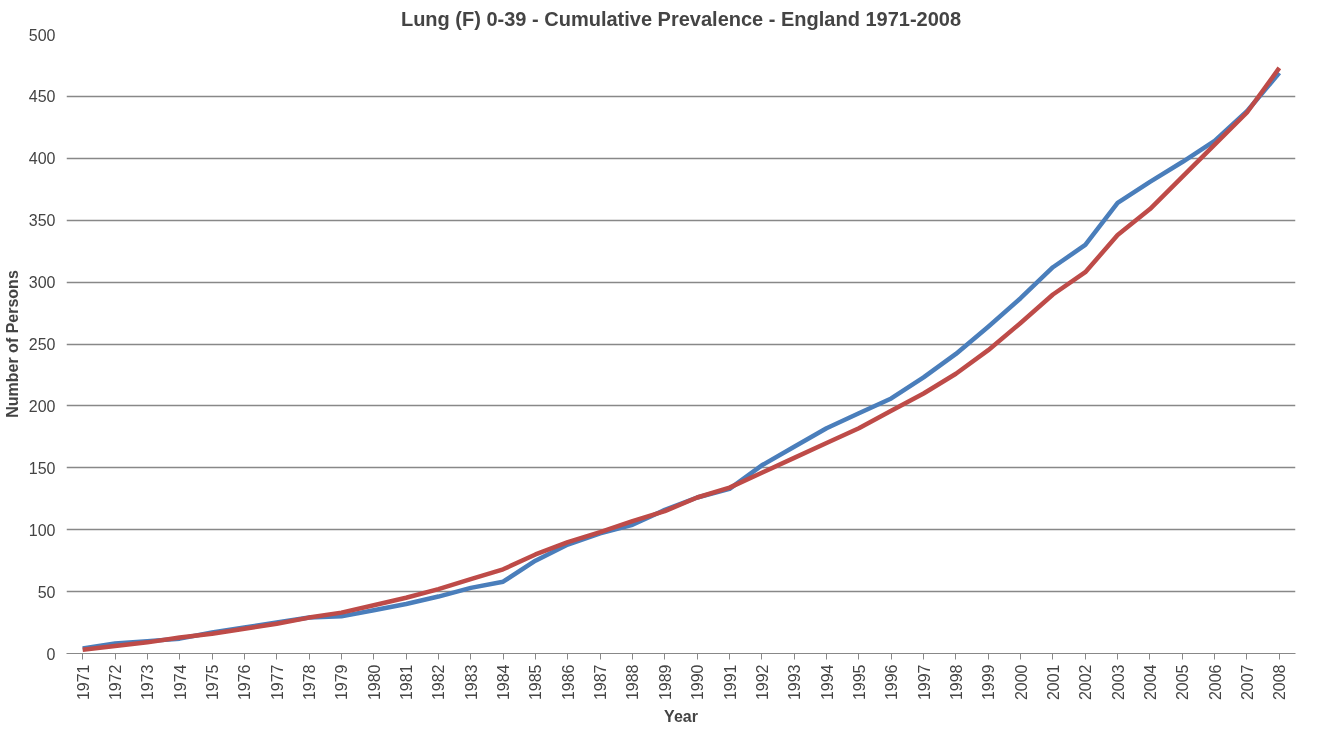  I want to click on x-tick-label: 1992, so click(762, 682).